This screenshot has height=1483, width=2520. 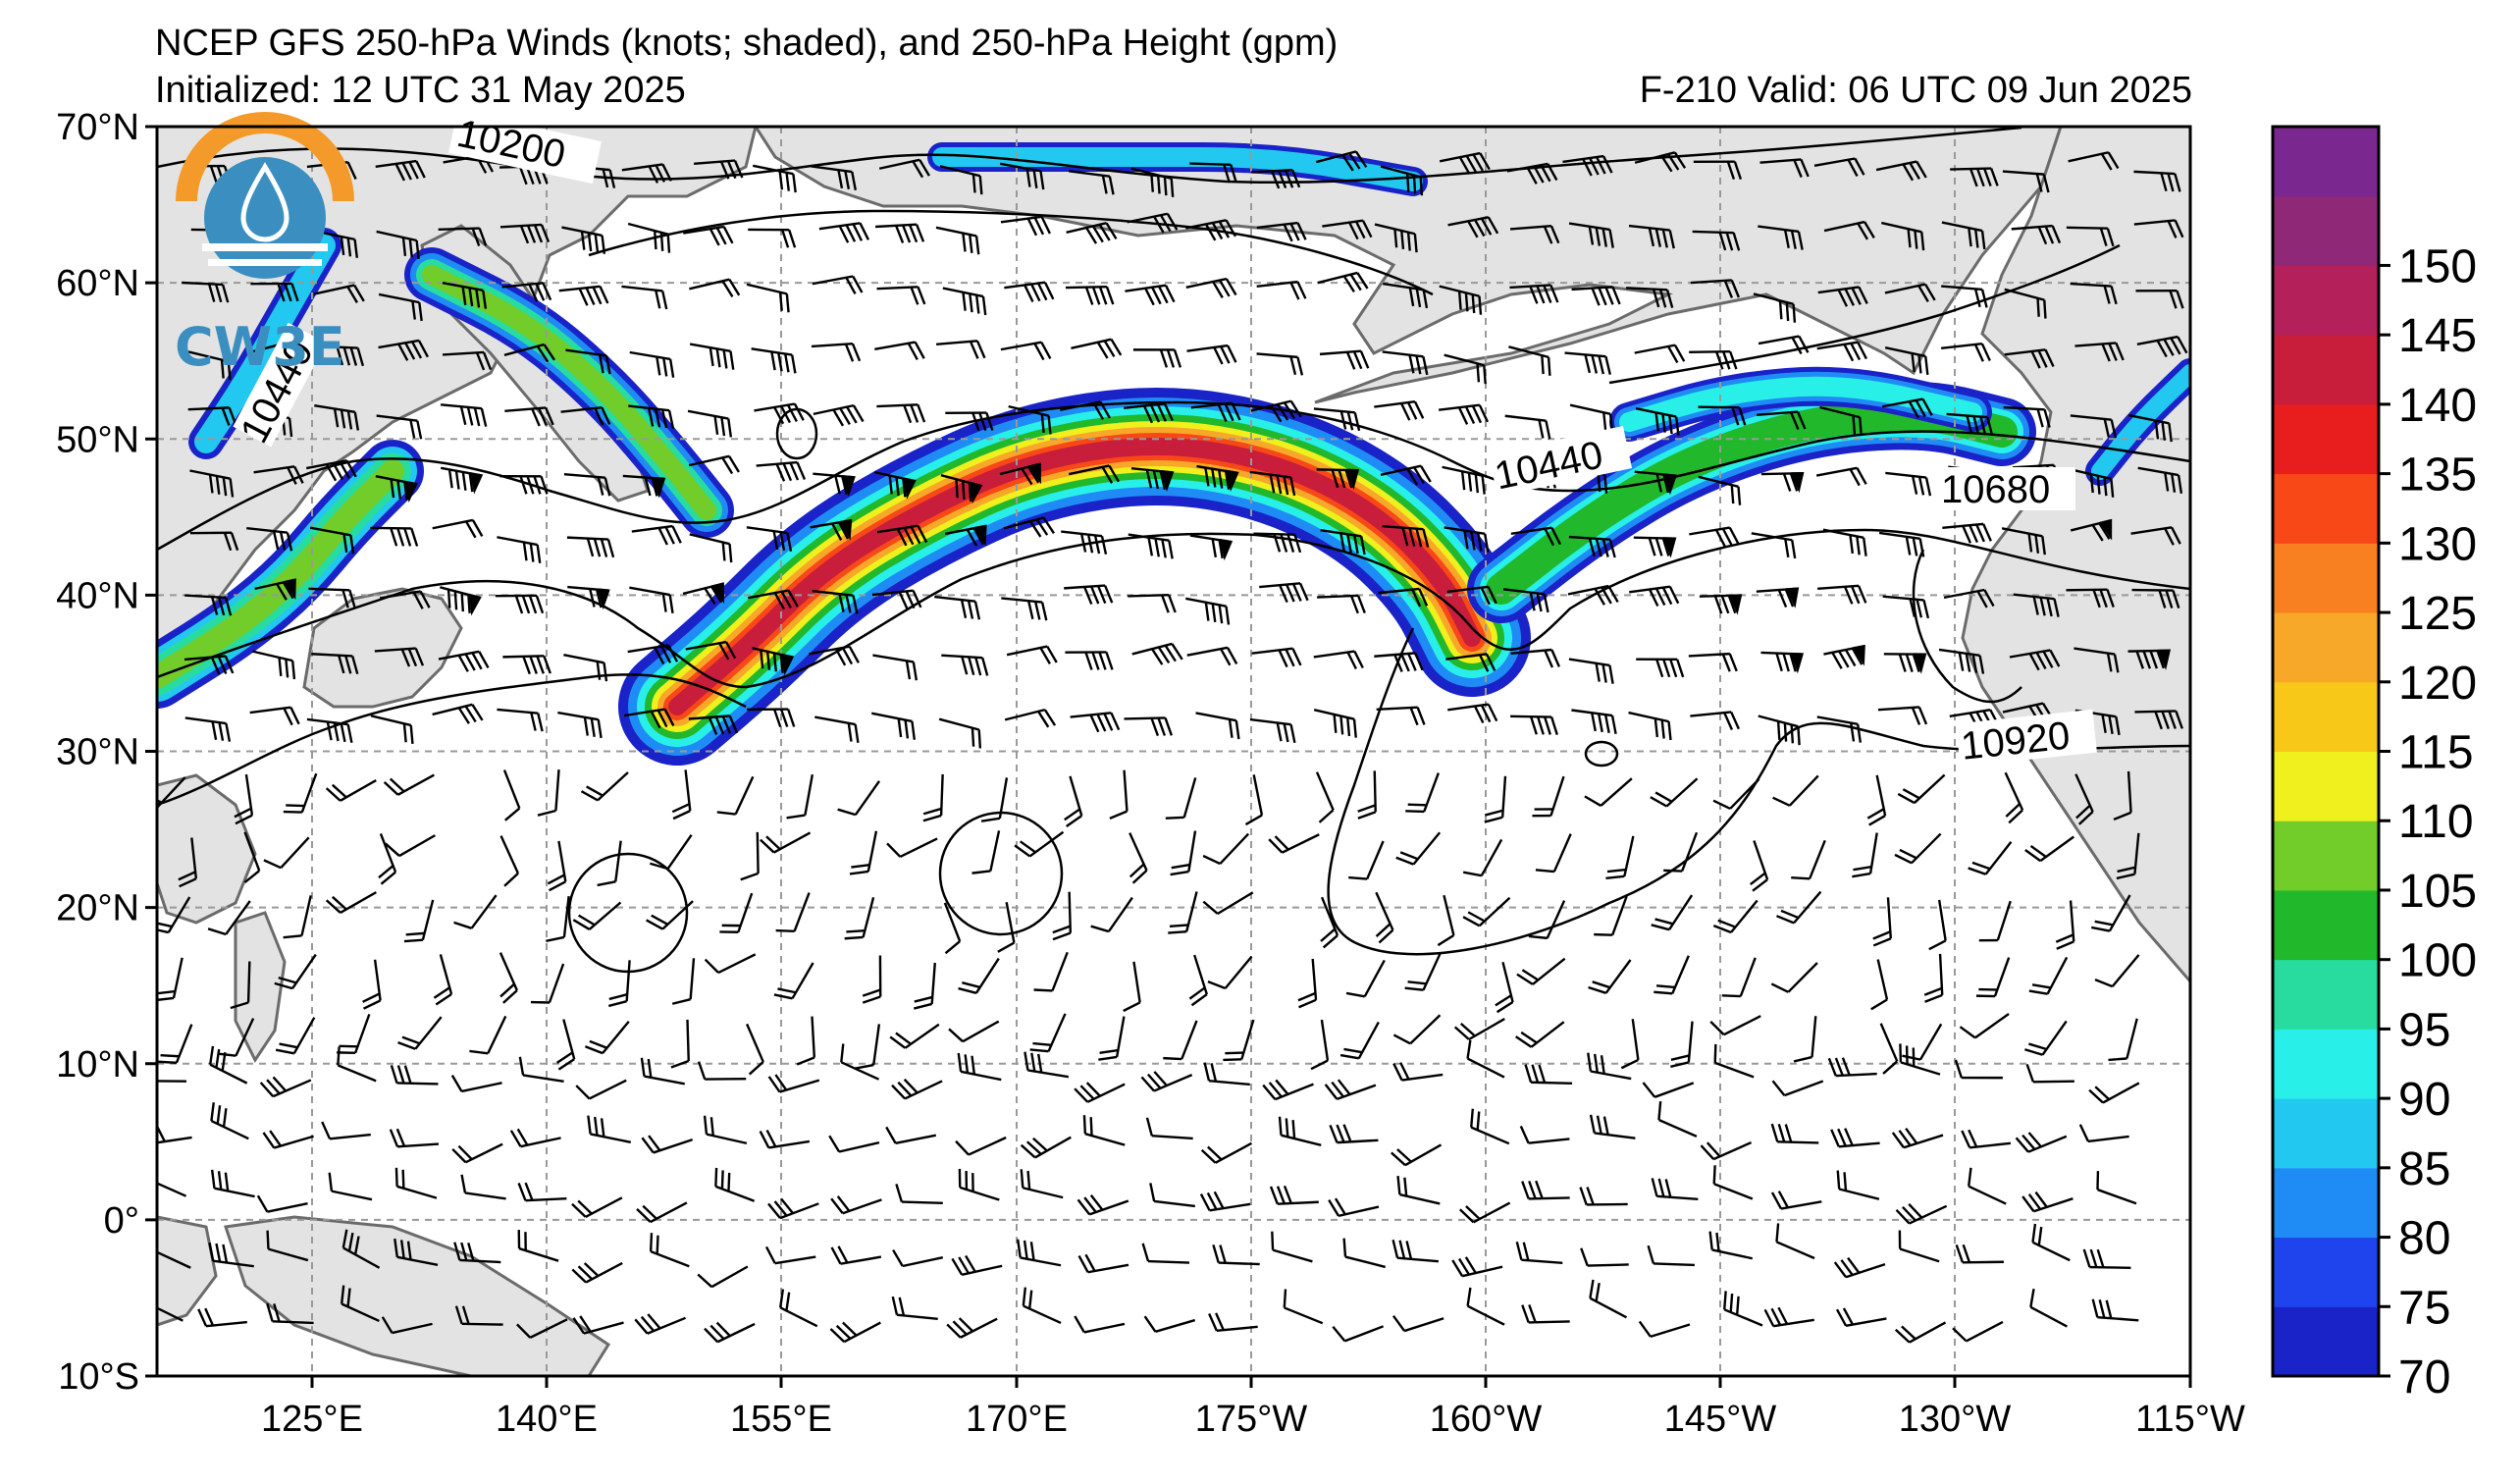 I want to click on jet-okhotsk, so click(x=569, y=393).